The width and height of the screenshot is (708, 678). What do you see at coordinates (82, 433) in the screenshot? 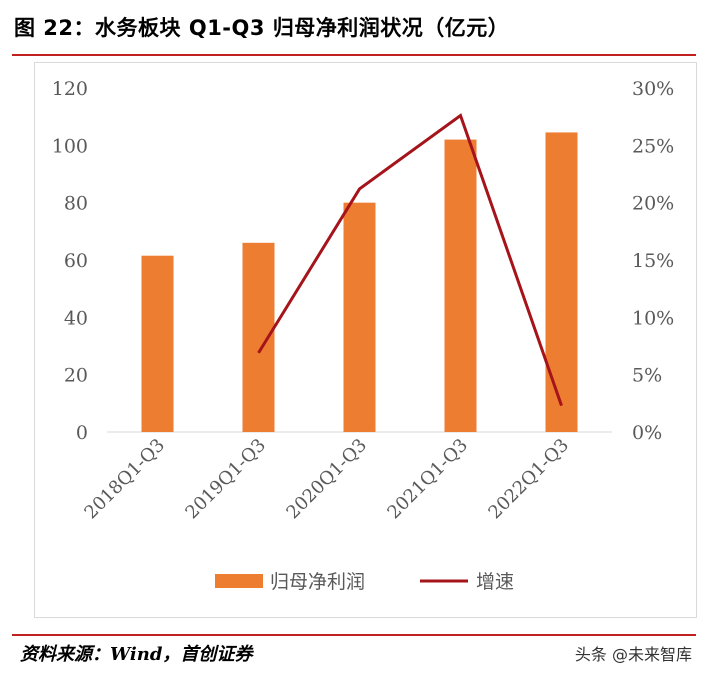
I see `left-tick-label: 0` at bounding box center [82, 433].